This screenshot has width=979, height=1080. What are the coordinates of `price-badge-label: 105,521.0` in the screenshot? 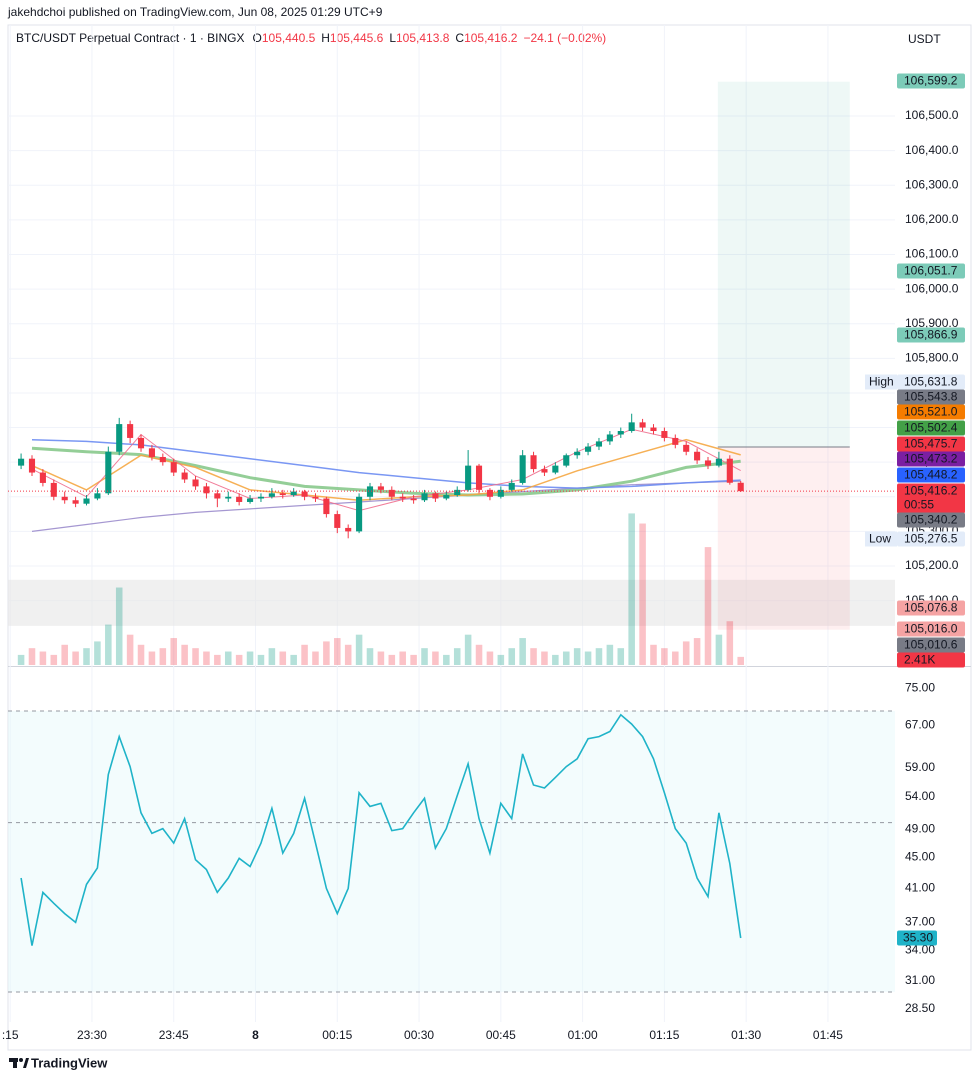 It's located at (931, 412).